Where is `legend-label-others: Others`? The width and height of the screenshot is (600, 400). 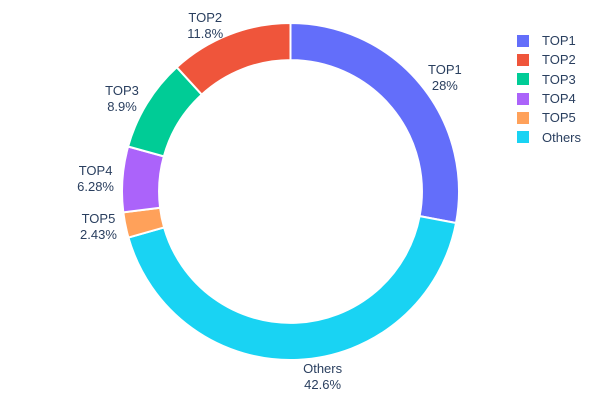 legend-label-others: Others is located at coordinates (562, 137).